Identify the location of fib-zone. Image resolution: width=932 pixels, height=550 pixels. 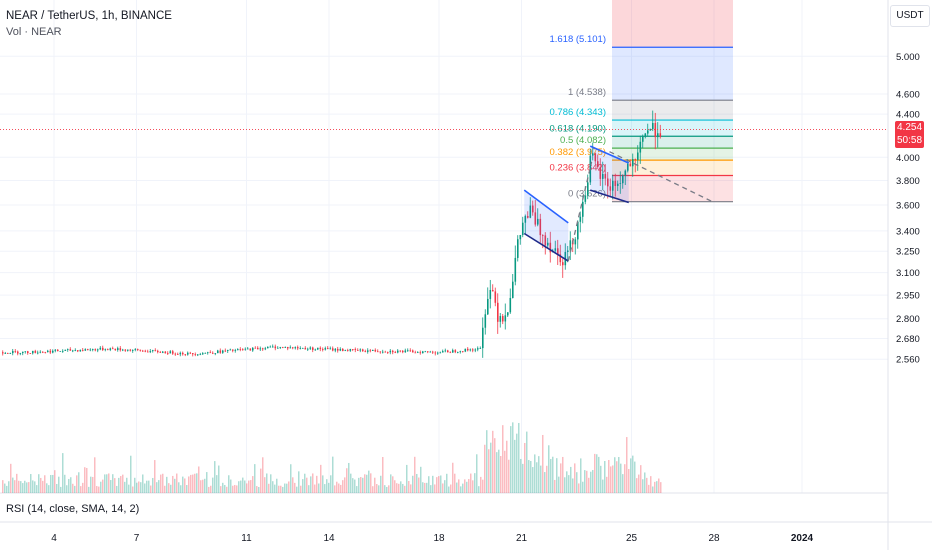
(672, 168).